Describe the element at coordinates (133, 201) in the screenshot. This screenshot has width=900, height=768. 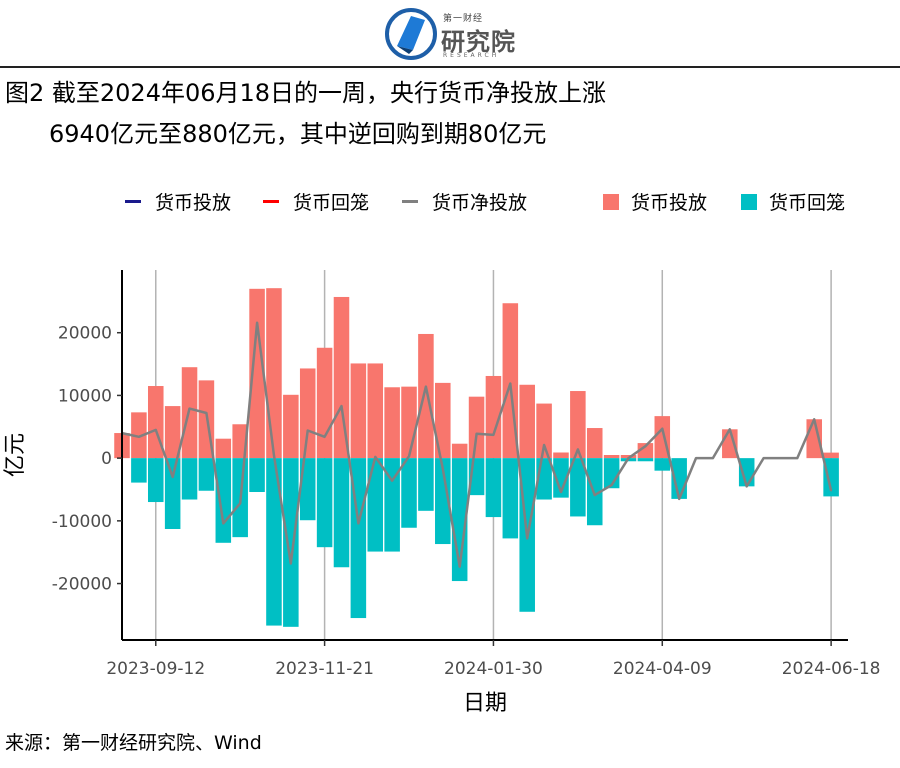
I see `legend-swatch-line-injection` at that location.